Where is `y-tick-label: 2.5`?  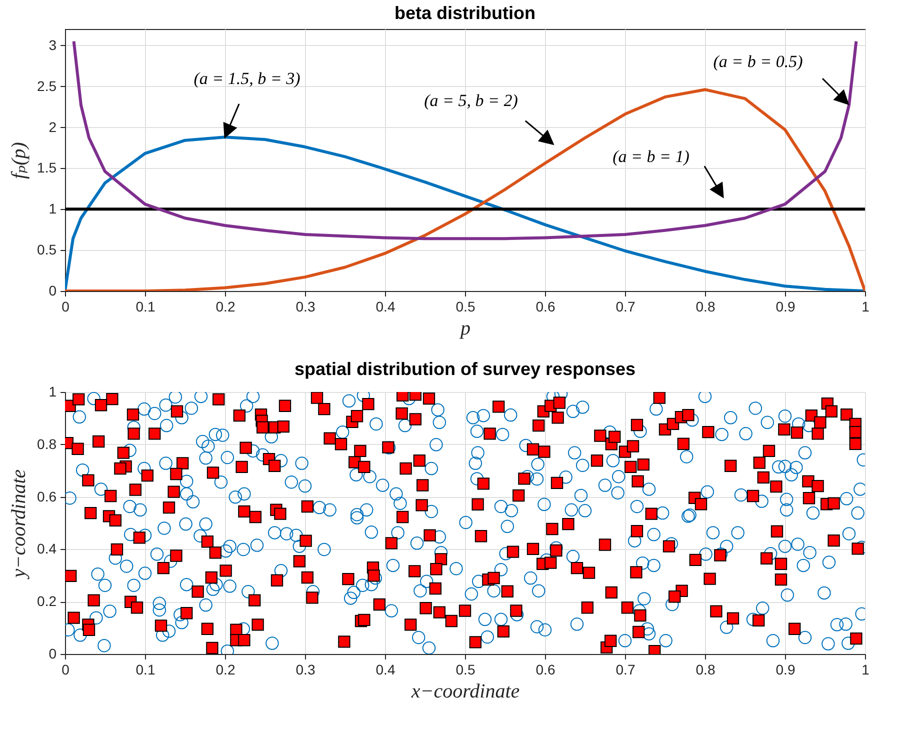 y-tick-label: 2.5 is located at coordinates (47, 86).